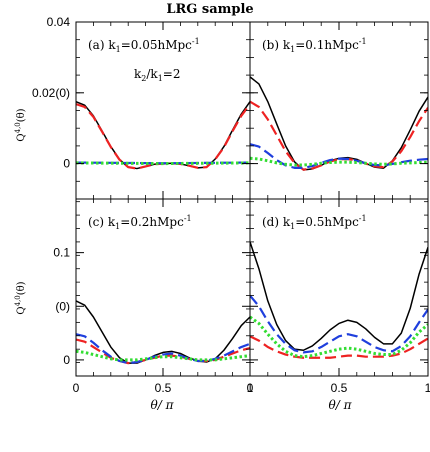  I want to click on y-tick-label: (0), so click(62, 306).